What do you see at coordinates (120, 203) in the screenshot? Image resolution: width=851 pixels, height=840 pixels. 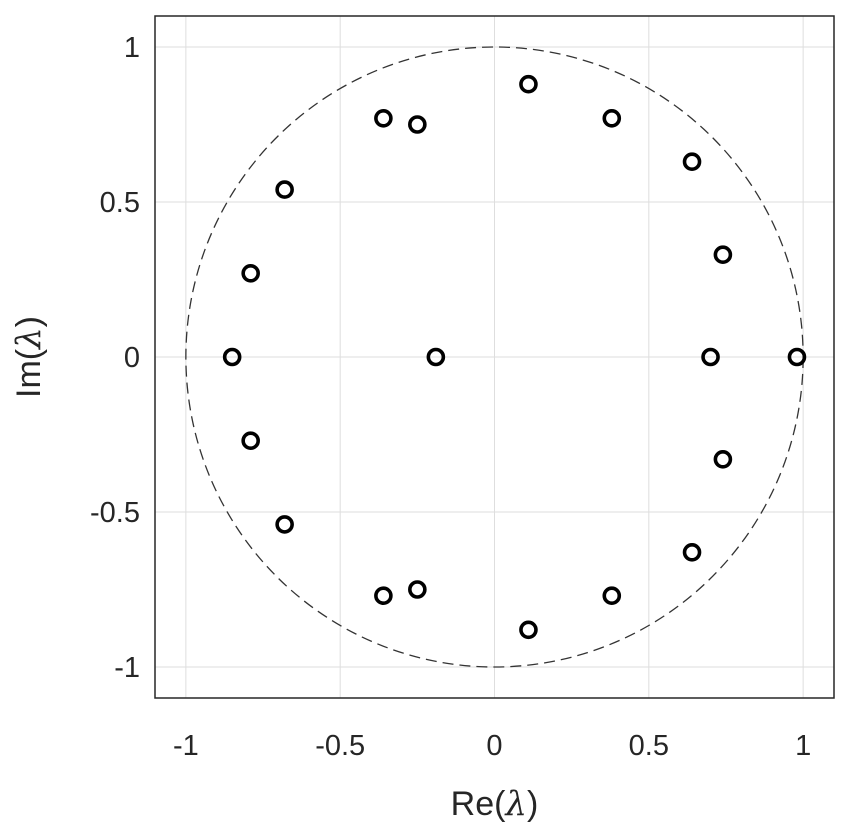 I see `y-tick-label: 0.5` at bounding box center [120, 203].